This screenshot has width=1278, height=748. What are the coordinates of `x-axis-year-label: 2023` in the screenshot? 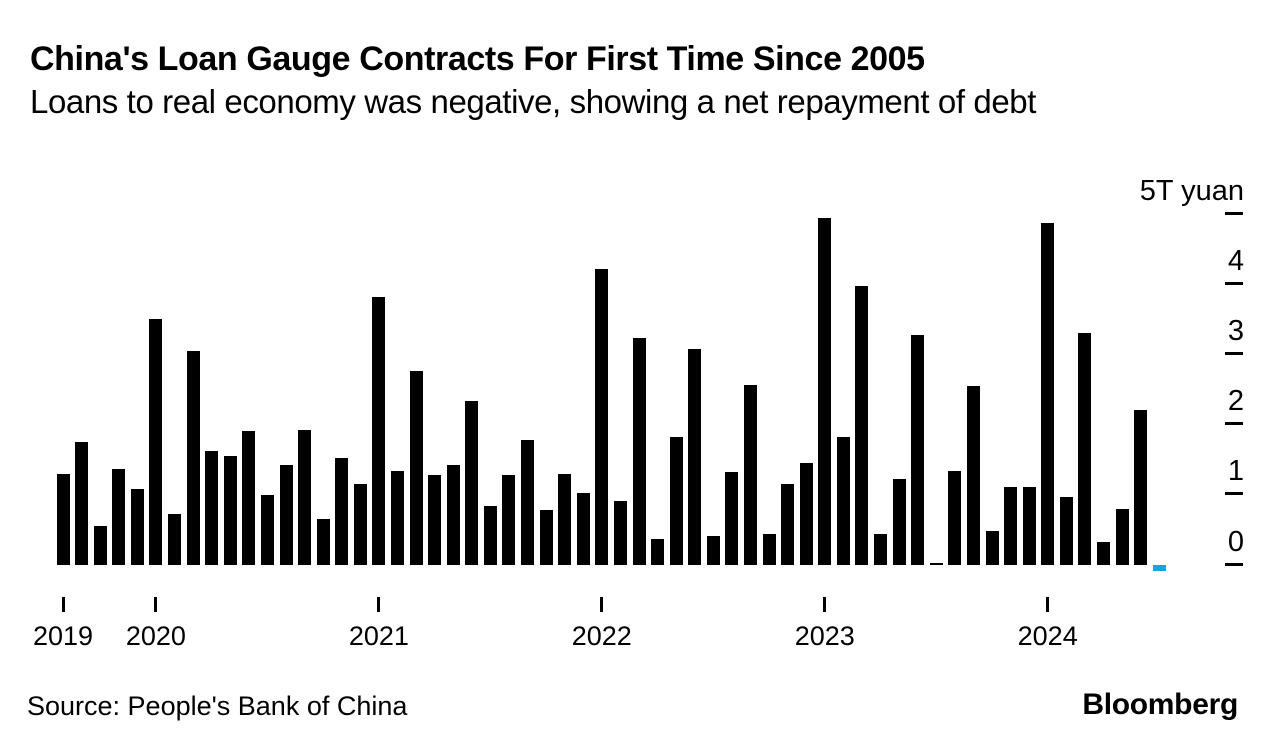 It's located at (824, 636).